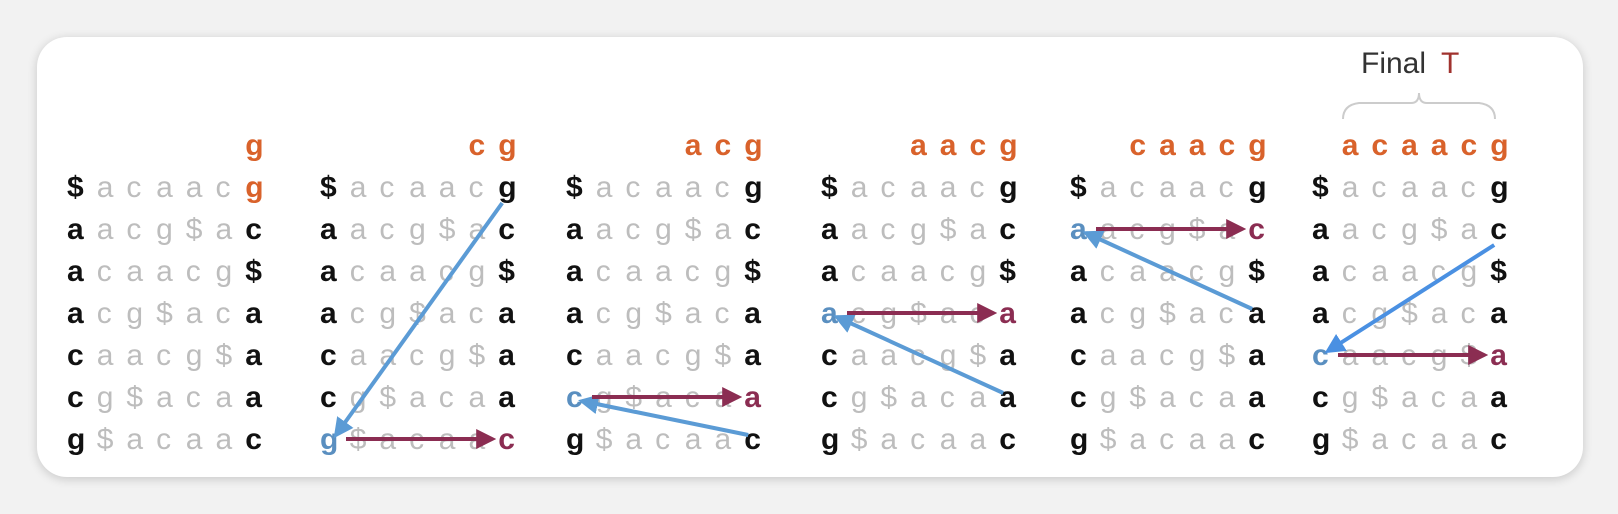  Describe the element at coordinates (329, 439) in the screenshot. I see `first-column-char: g` at that location.